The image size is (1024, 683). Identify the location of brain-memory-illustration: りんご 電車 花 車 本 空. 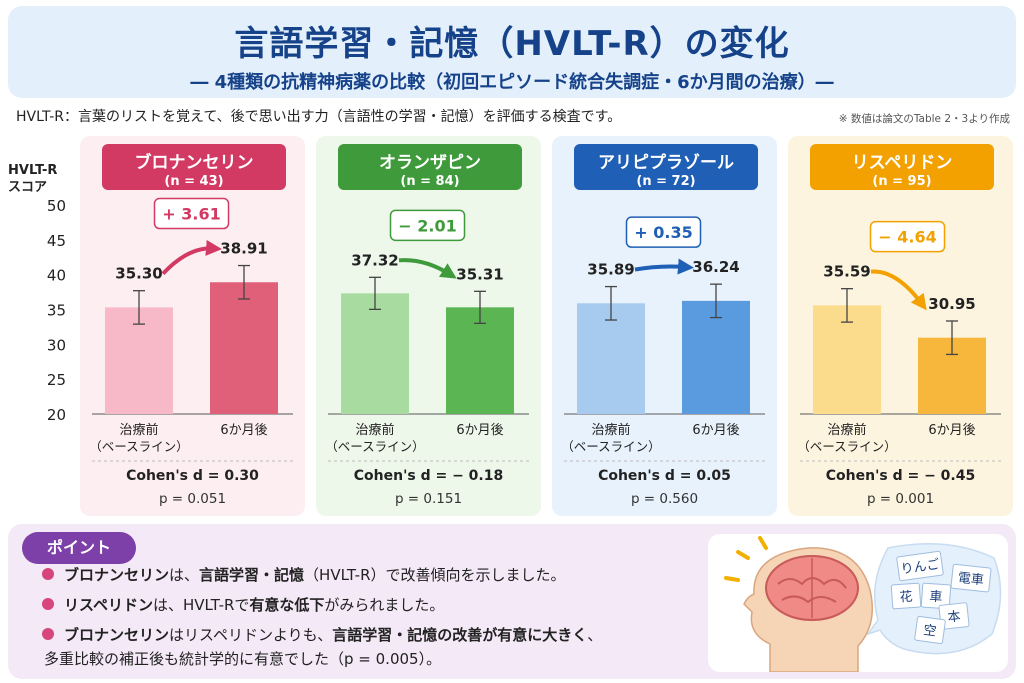
(858, 603).